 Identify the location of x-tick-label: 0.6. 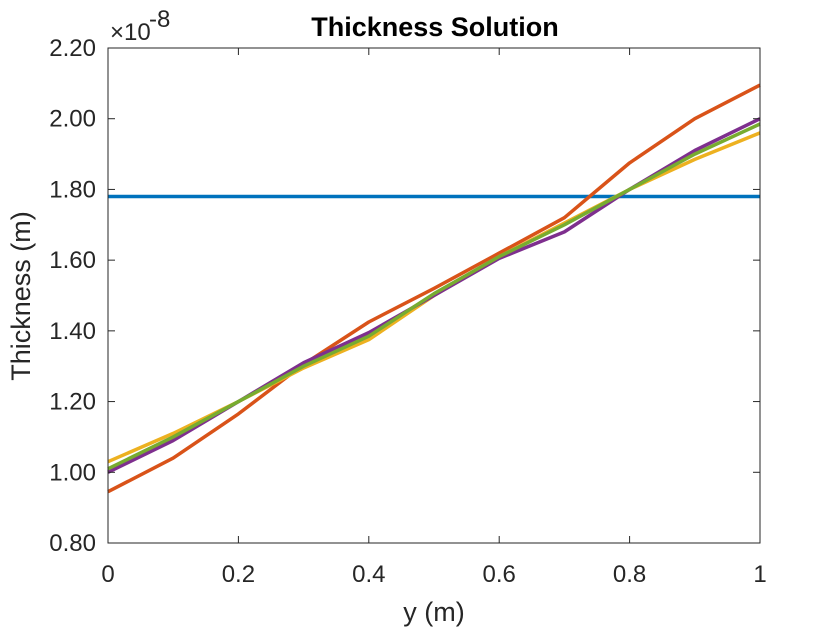
(499, 574).